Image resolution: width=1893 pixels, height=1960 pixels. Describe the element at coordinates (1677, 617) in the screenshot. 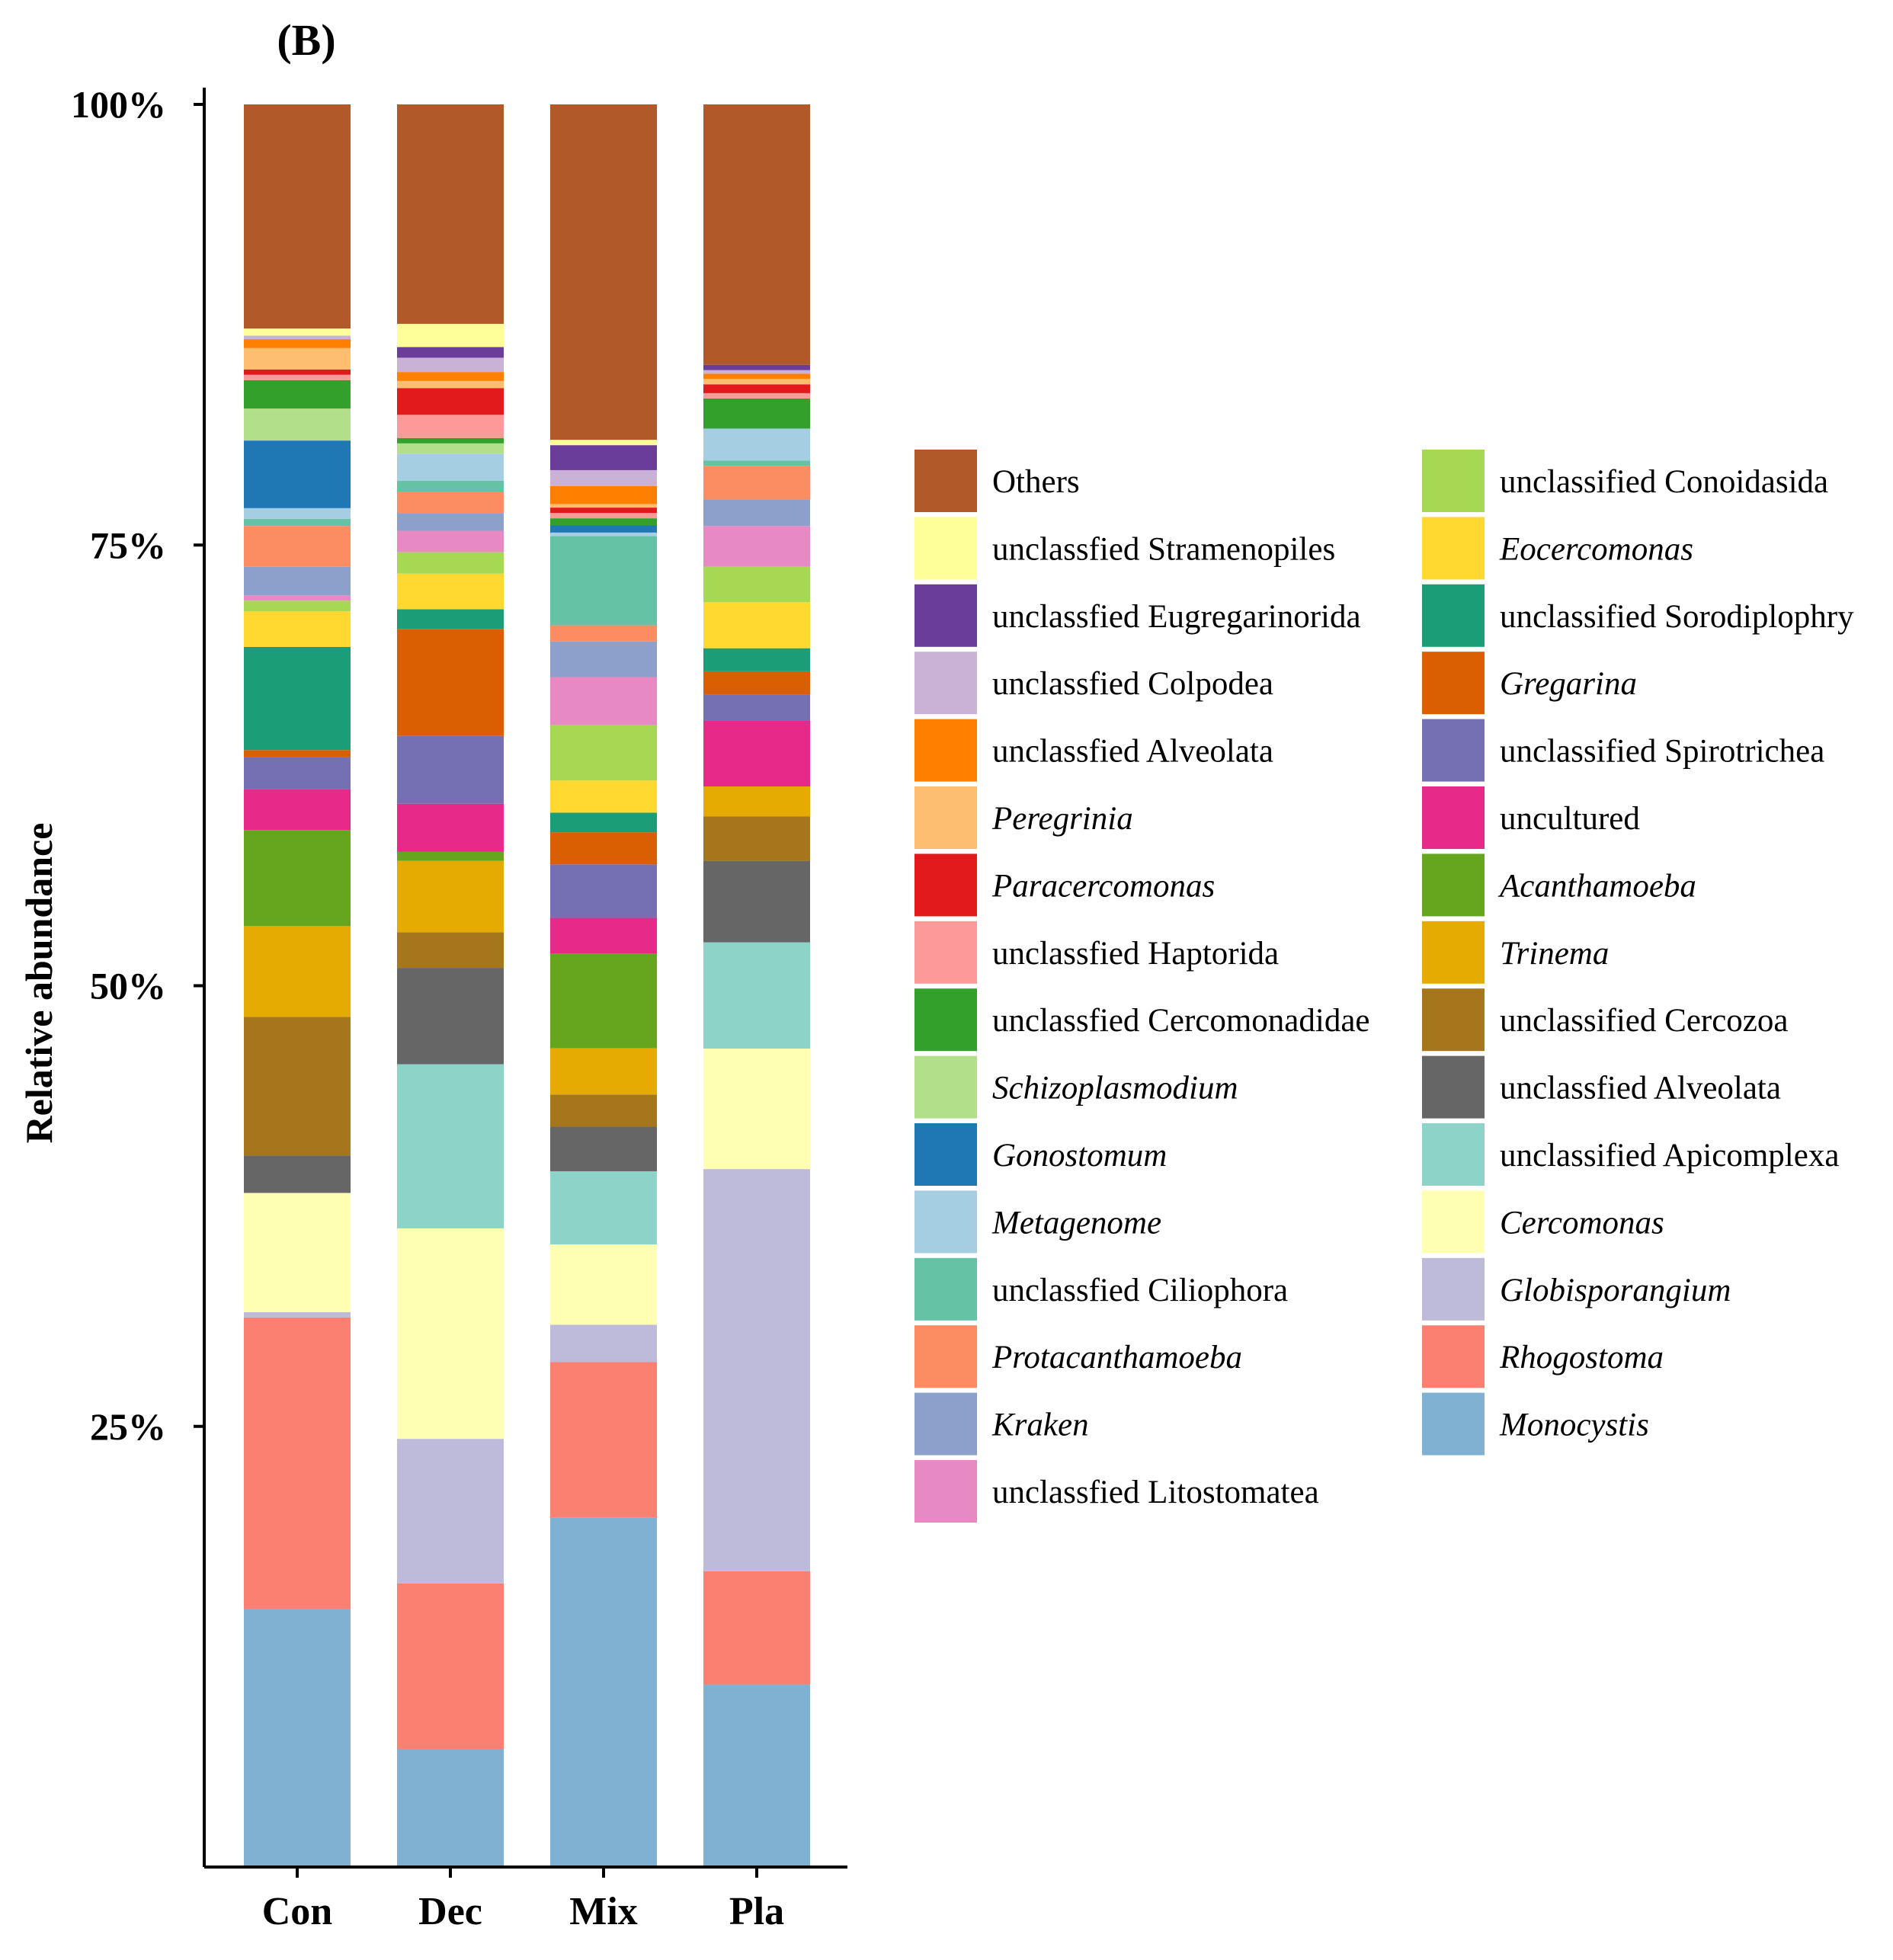

I see `legend-label: unclassified Sorodiplophry` at that location.